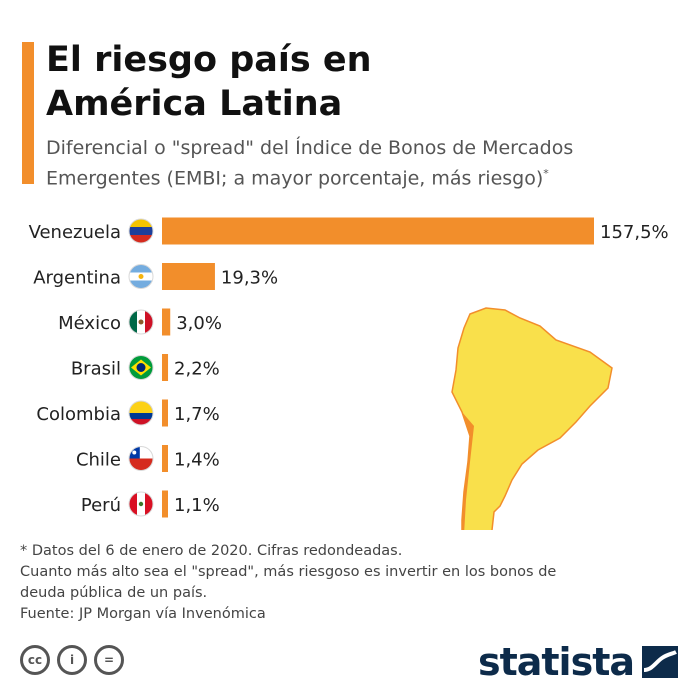 This screenshot has height=700, width=700. I want to click on attribution-icon: i, so click(72, 660).